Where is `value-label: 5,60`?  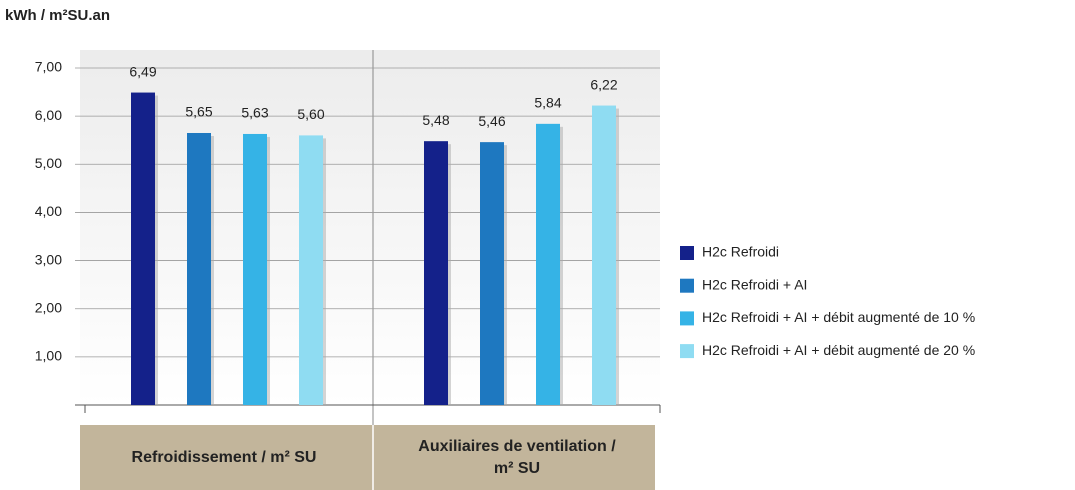 value-label: 5,60 is located at coordinates (310, 114).